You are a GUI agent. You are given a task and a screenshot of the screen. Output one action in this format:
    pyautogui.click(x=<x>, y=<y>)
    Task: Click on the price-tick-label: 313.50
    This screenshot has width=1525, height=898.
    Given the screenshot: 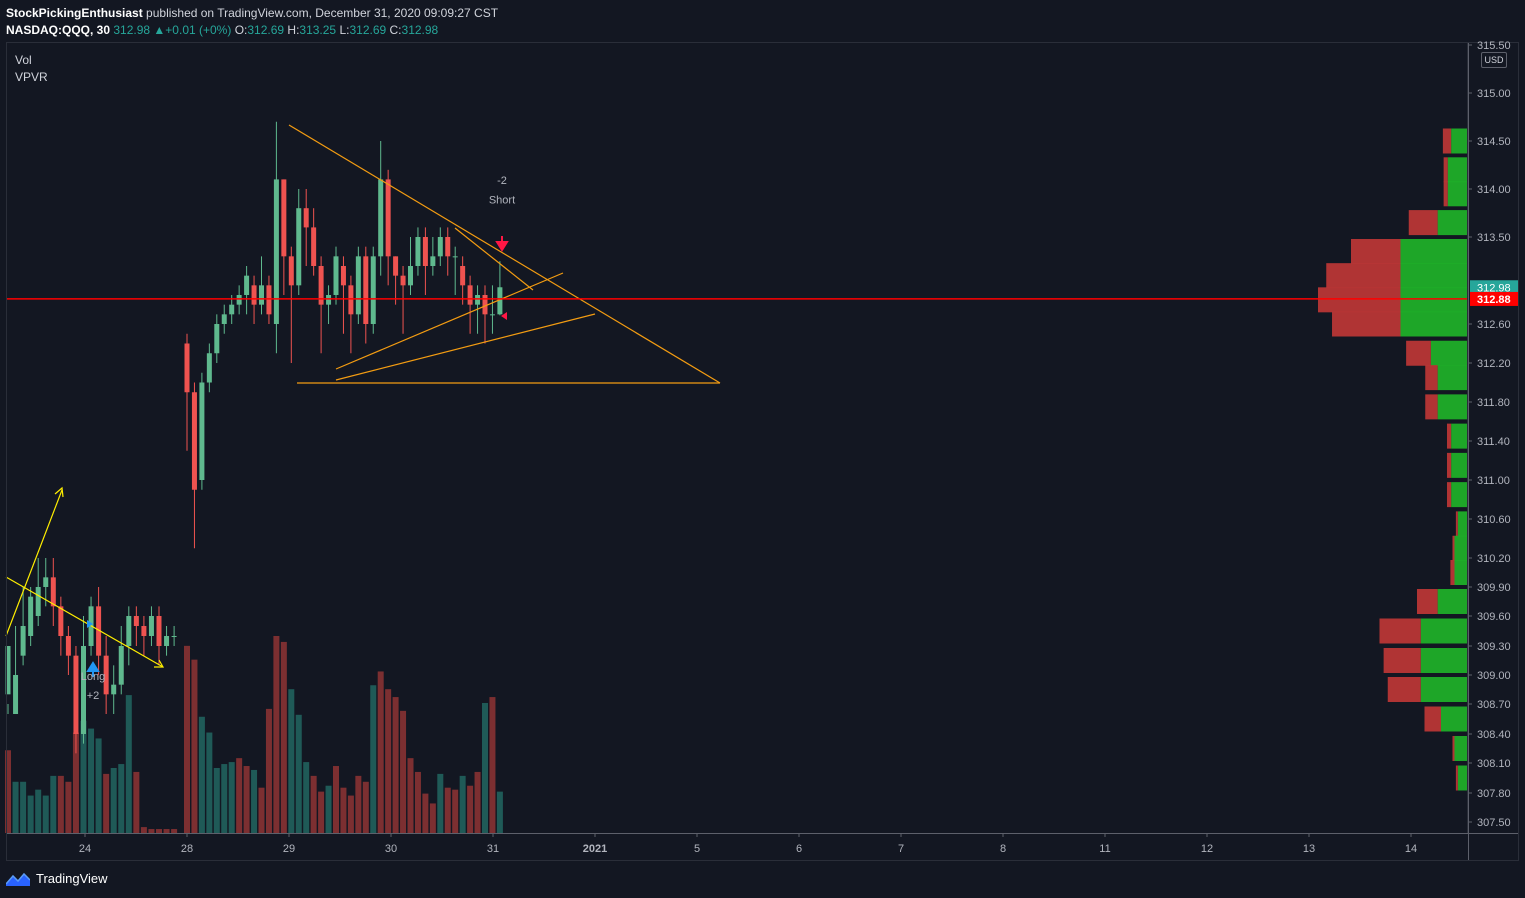 What is the action you would take?
    pyautogui.click(x=1494, y=238)
    